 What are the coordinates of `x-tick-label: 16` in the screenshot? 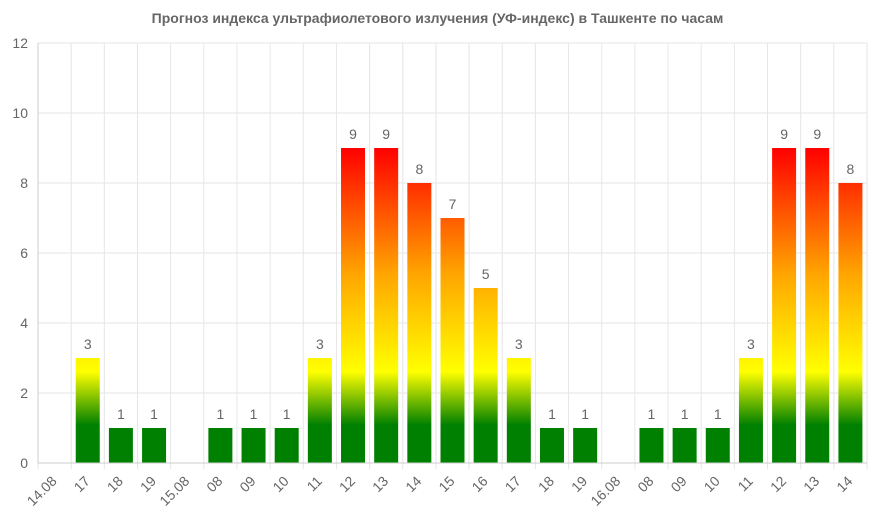 It's located at (479, 484).